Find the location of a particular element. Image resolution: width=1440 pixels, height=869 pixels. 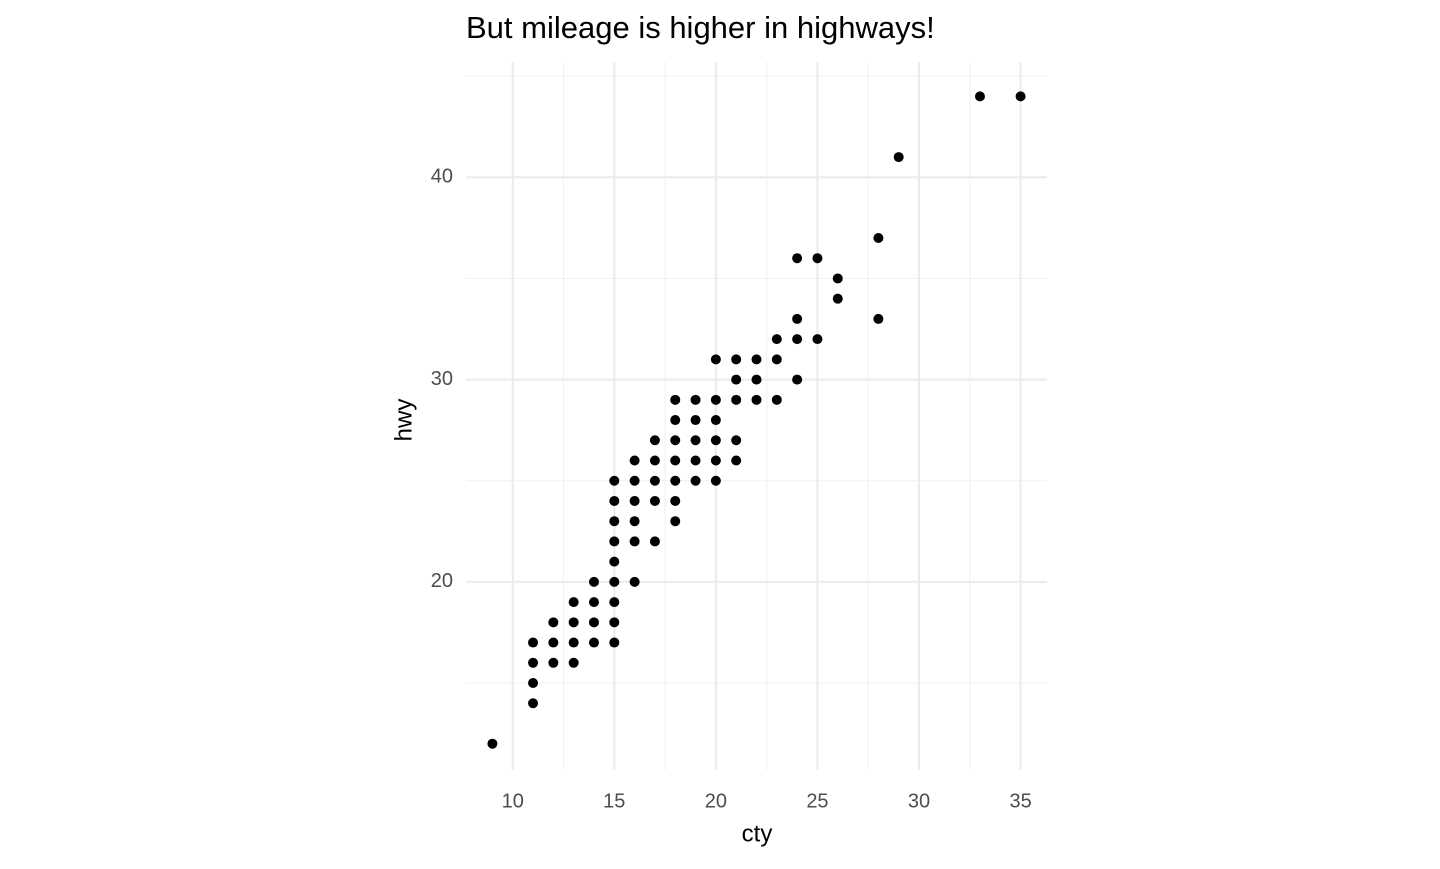

y-tick-label: 30 is located at coordinates (442, 379).